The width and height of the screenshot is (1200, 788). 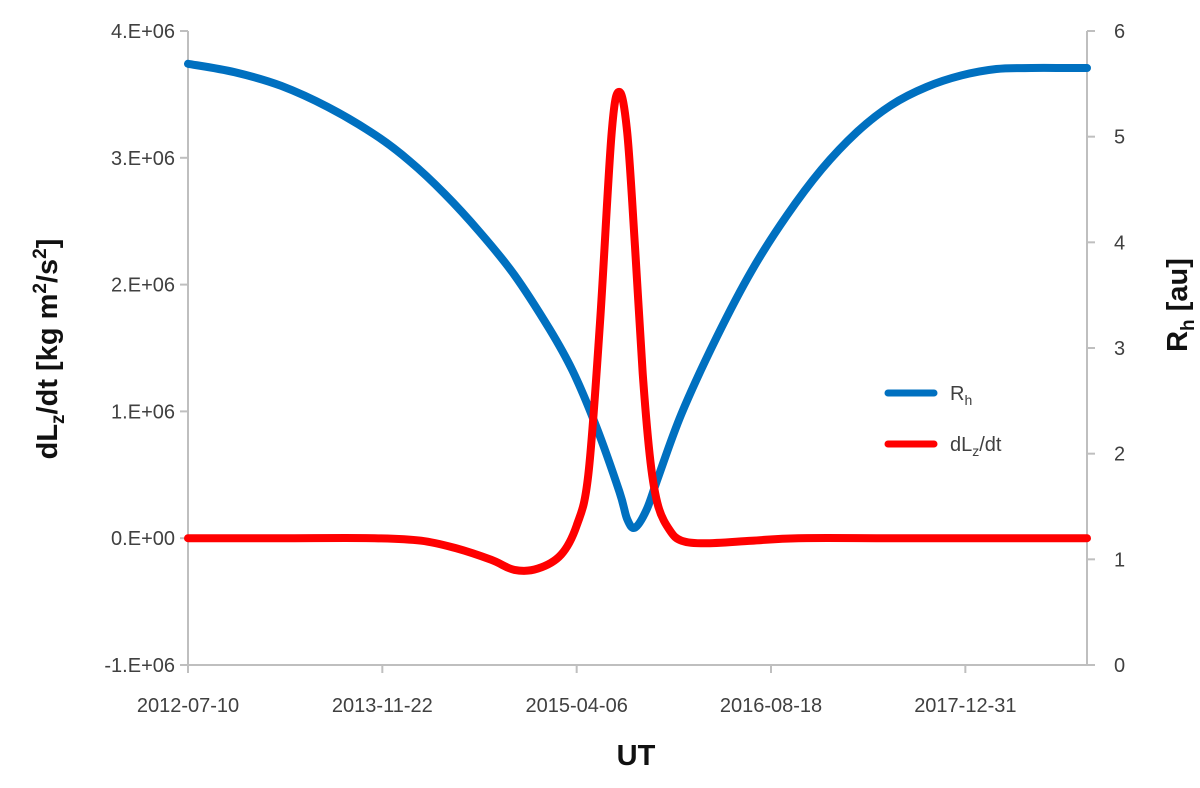 What do you see at coordinates (143, 412) in the screenshot?
I see `left-tick-label: 1.E+06` at bounding box center [143, 412].